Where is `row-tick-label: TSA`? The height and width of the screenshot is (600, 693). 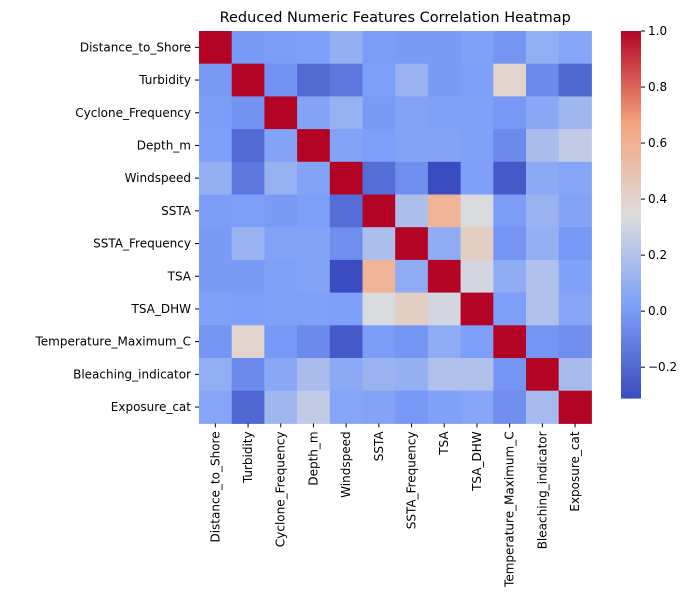 row-tick-label: TSA is located at coordinates (179, 276).